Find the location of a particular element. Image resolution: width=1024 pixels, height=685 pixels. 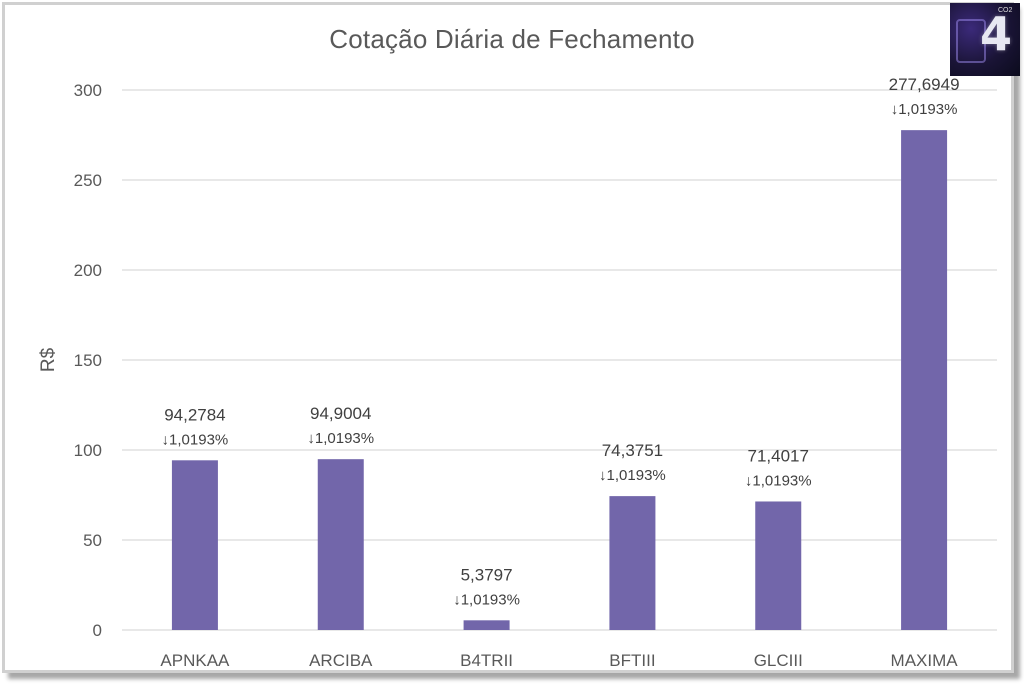

data-label-value: 71,4017 is located at coordinates (778, 455).